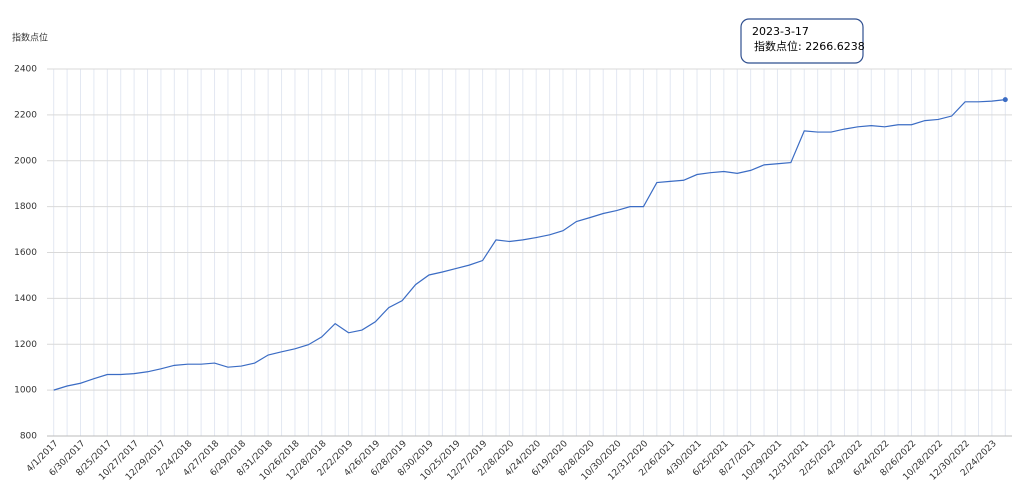 Image resolution: width=1031 pixels, height=491 pixels. Describe the element at coordinates (28, 437) in the screenshot. I see `y-tick-label: 800` at that location.